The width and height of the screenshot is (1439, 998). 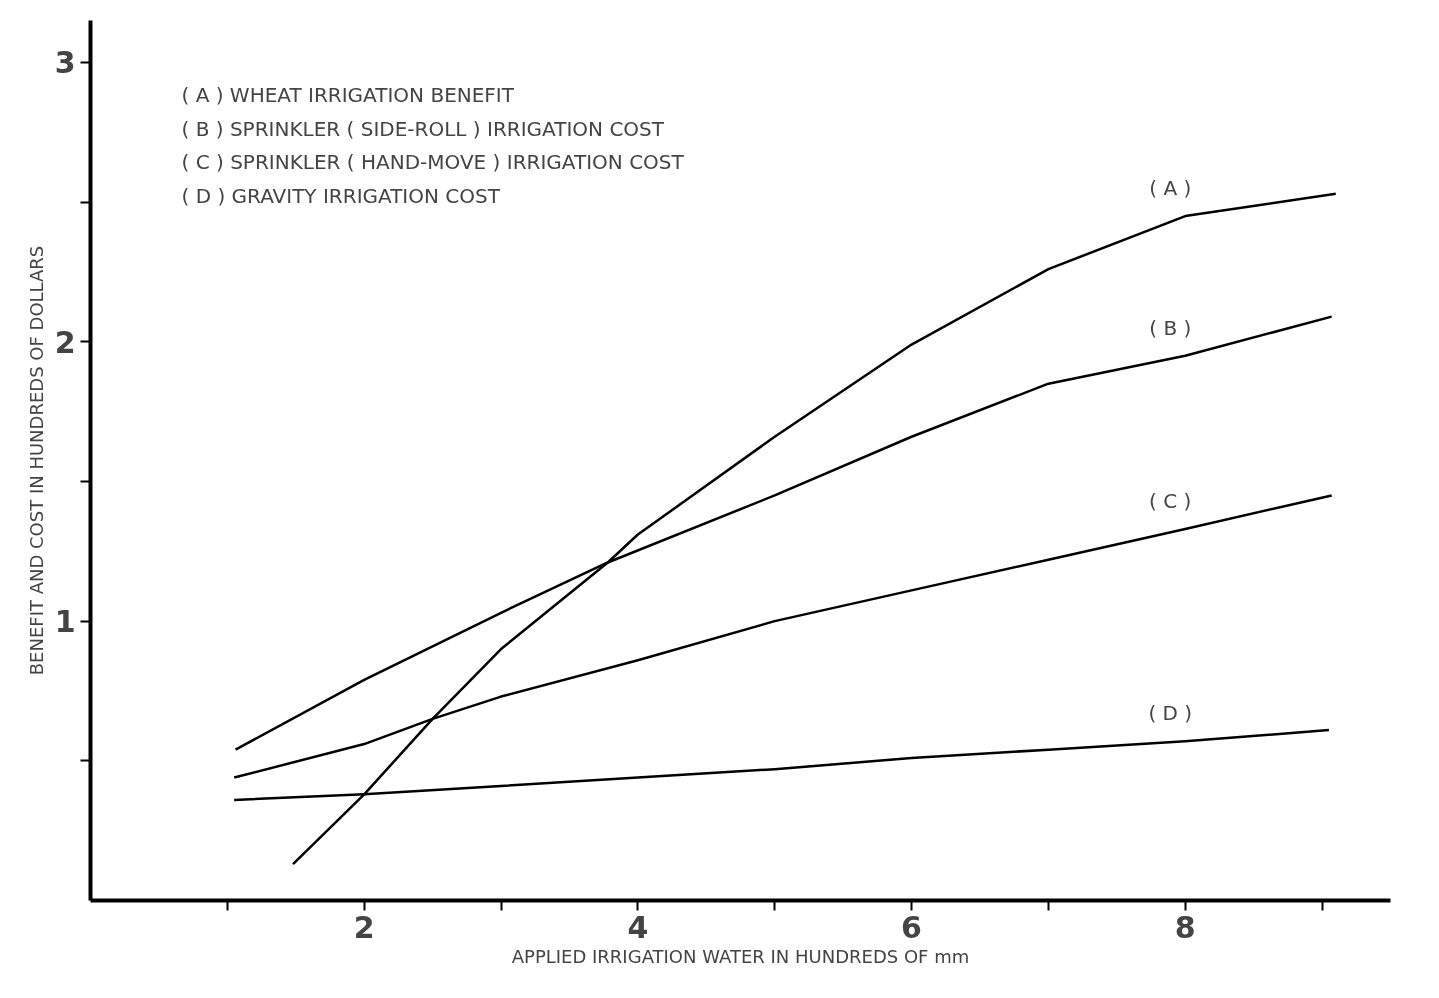 What do you see at coordinates (423, 128) in the screenshot?
I see `annotation: ( B ) SPRINKLER ( SIDE-ROLL ) IRRIGATION COST` at bounding box center [423, 128].